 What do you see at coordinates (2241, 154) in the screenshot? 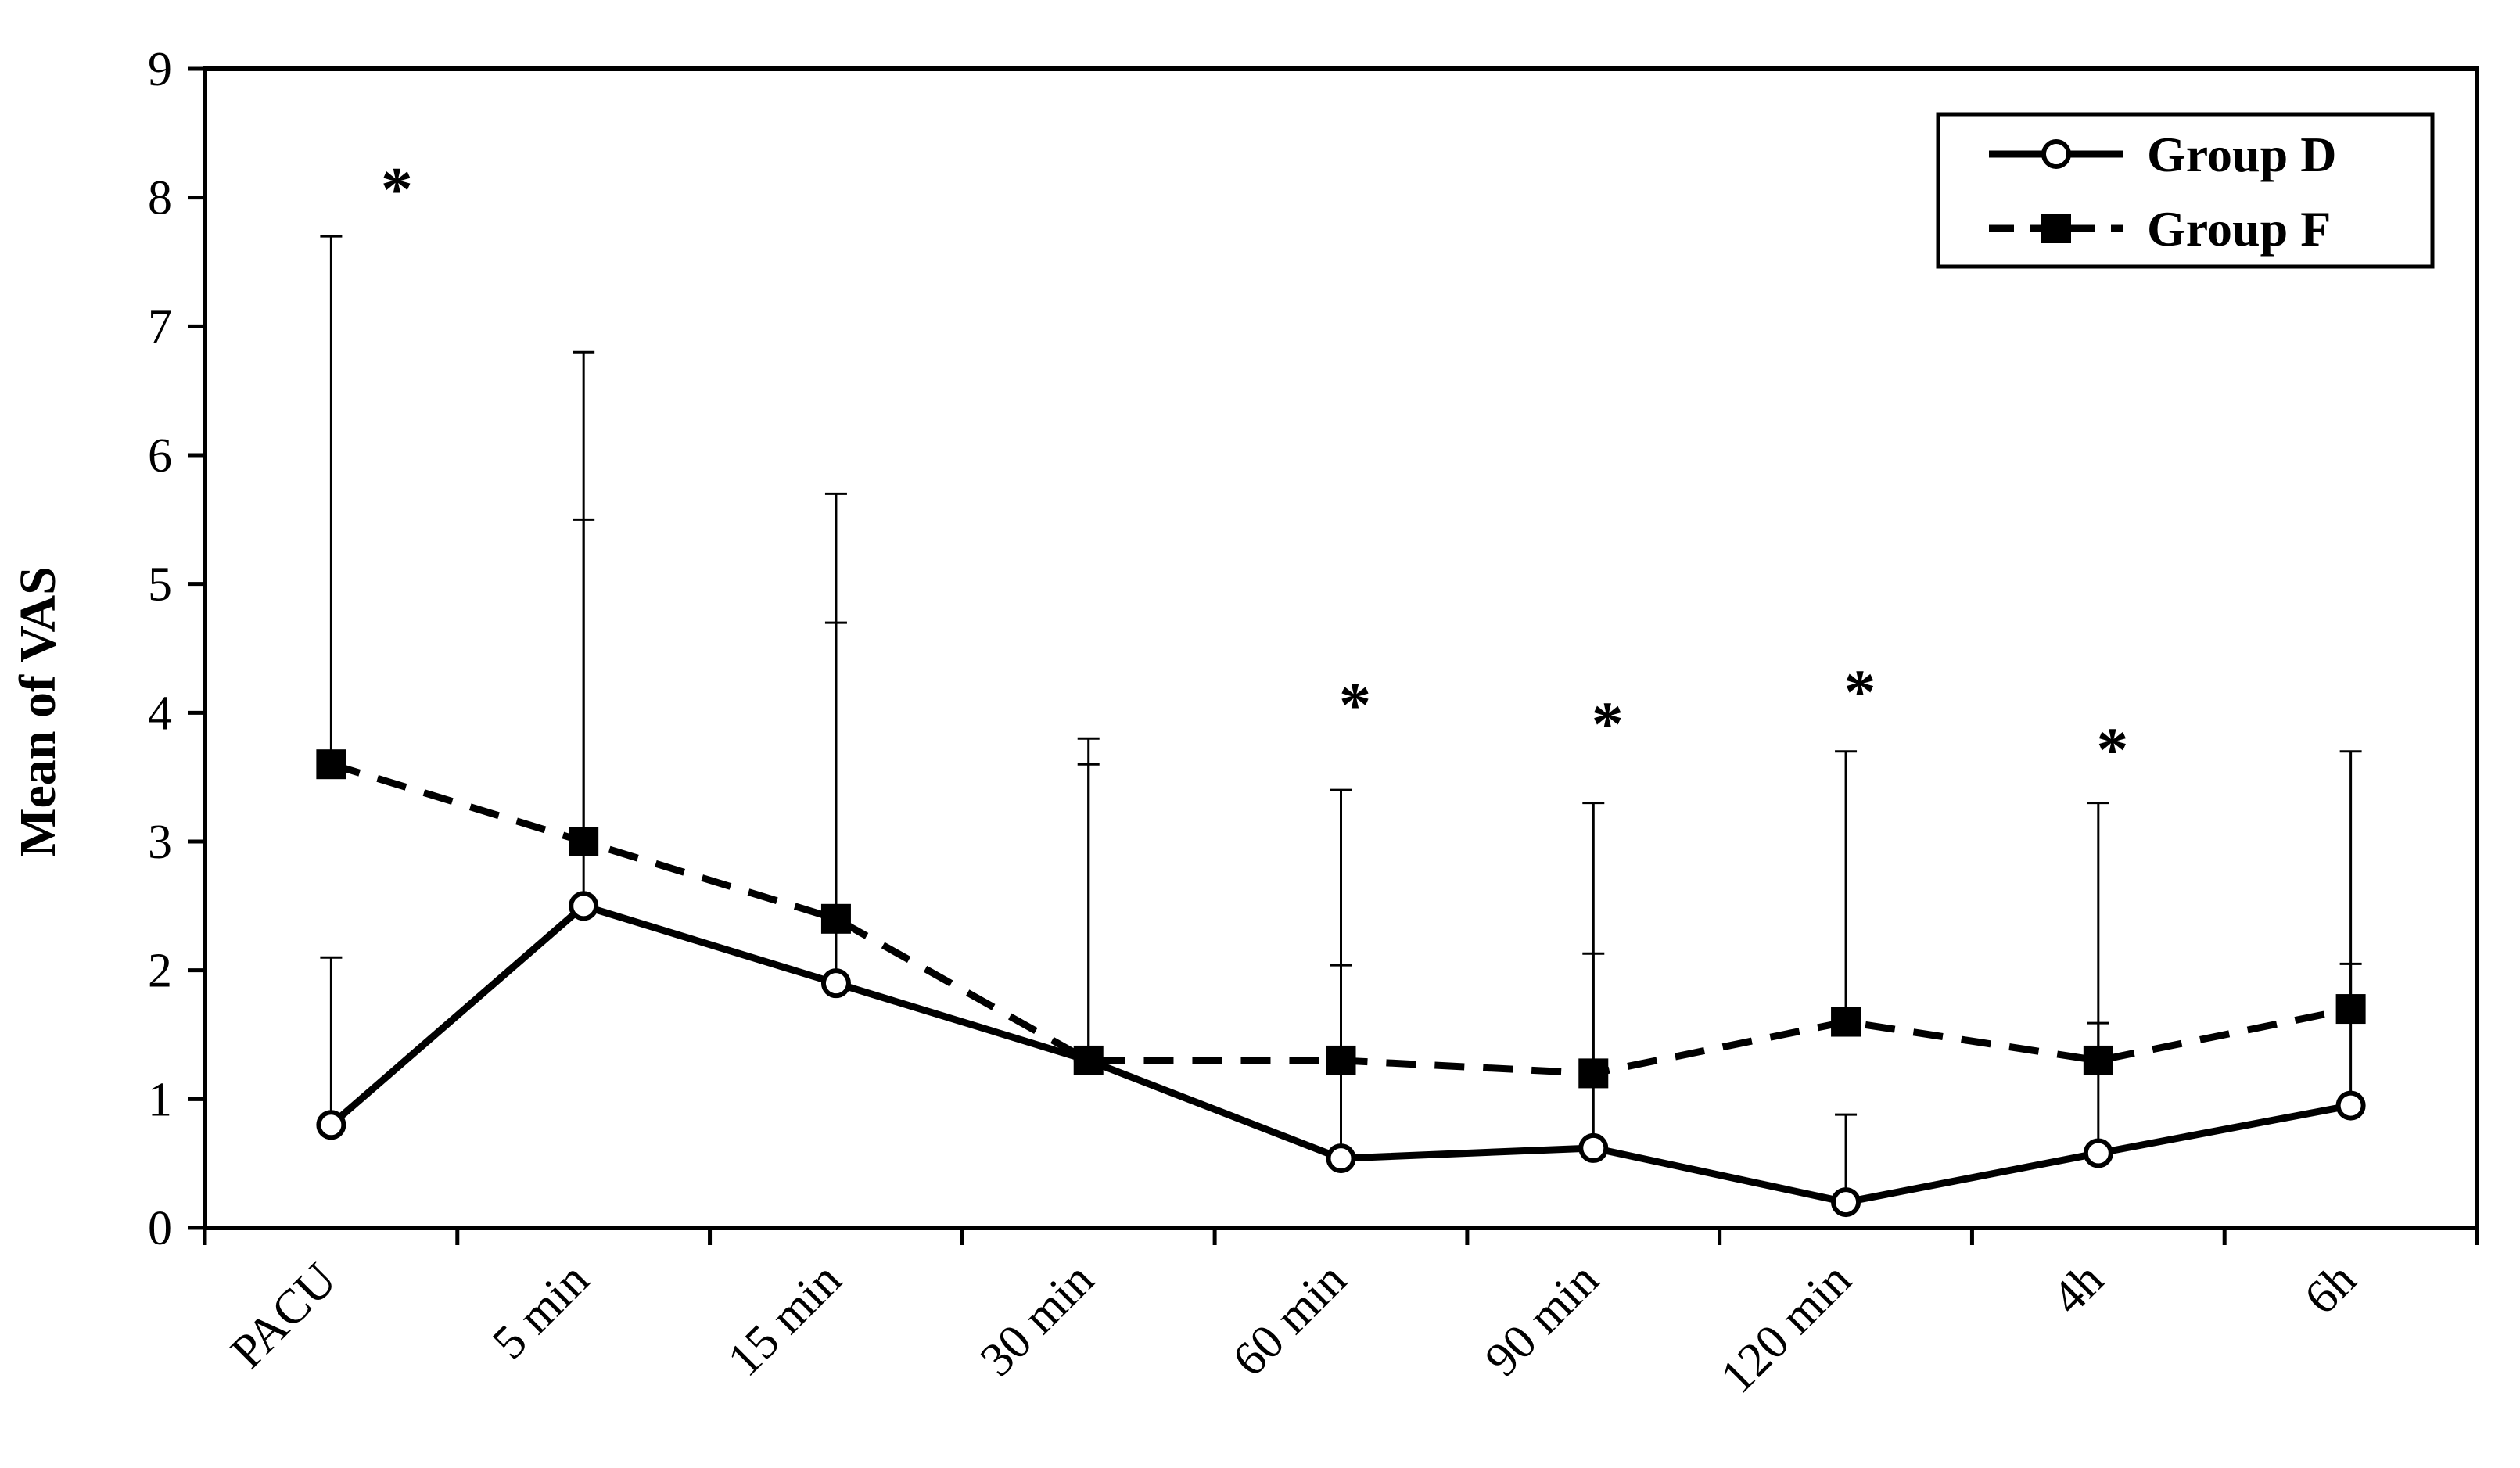
I see `legend-label: Group D` at bounding box center [2241, 154].